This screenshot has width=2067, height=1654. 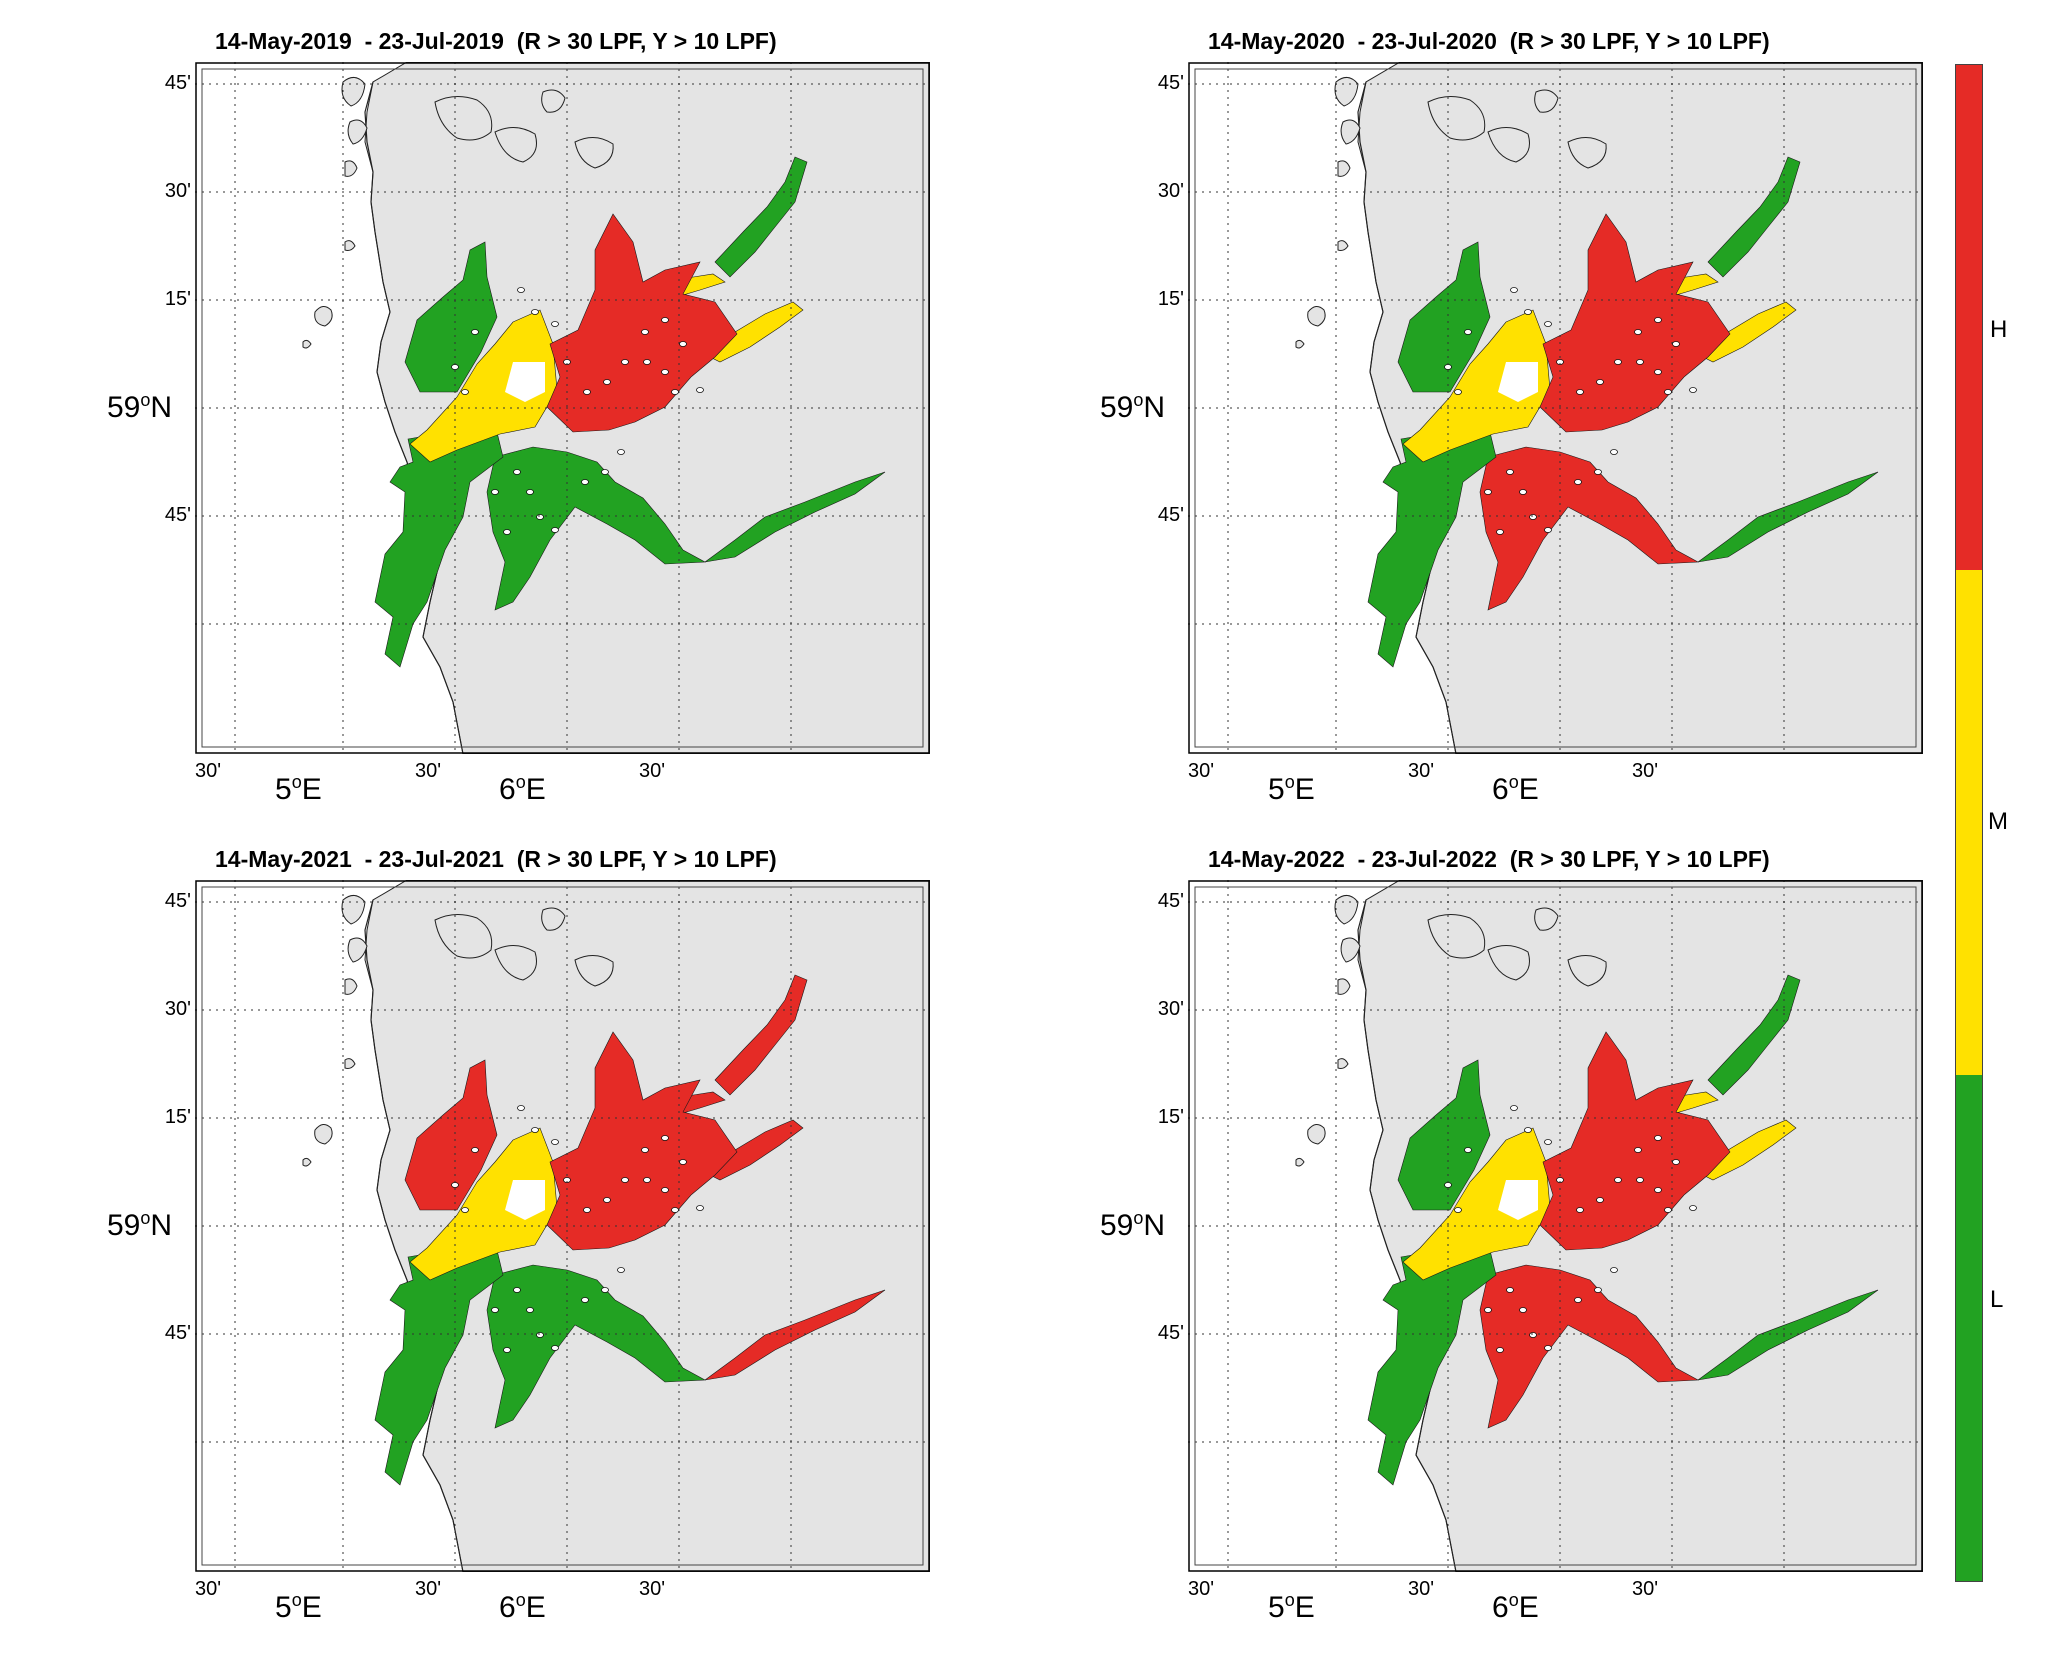 What do you see at coordinates (1997, 1299) in the screenshot?
I see `colorbar-label-low: L` at bounding box center [1997, 1299].